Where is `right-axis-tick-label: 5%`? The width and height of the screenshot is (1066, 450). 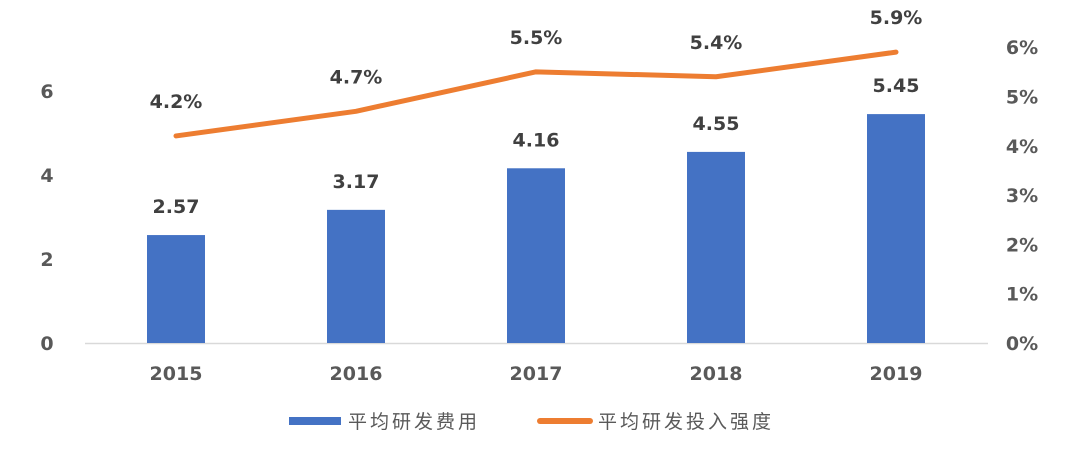 right-axis-tick-label: 5% is located at coordinates (1022, 98).